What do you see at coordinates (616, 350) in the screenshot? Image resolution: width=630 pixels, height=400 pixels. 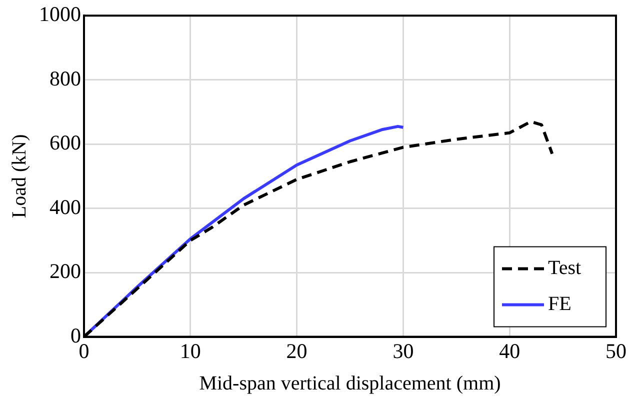 I see `x-tick-label: 50` at bounding box center [616, 350].